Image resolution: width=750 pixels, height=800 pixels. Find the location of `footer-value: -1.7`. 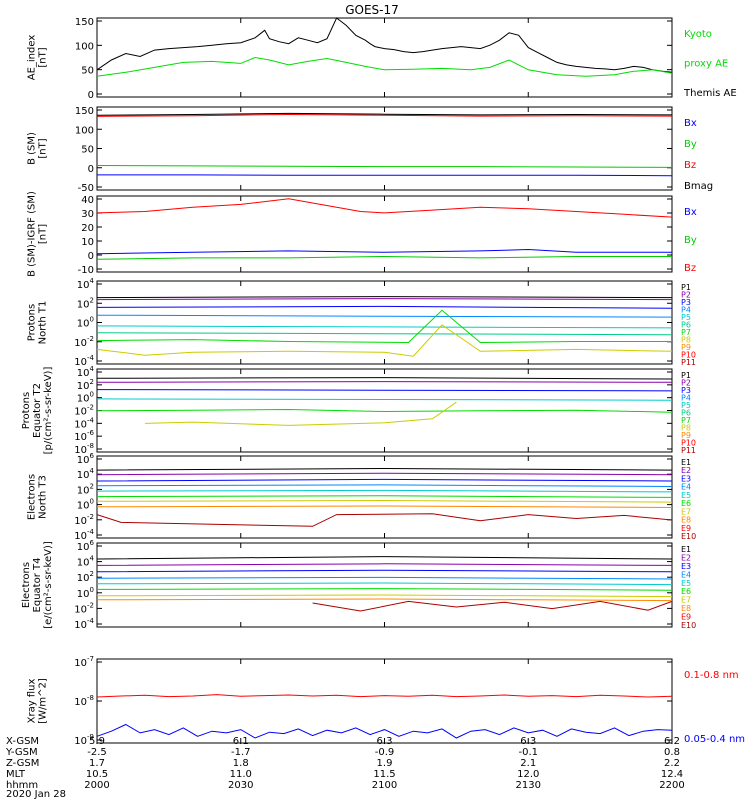

footer-value: -1.7 is located at coordinates (241, 752).